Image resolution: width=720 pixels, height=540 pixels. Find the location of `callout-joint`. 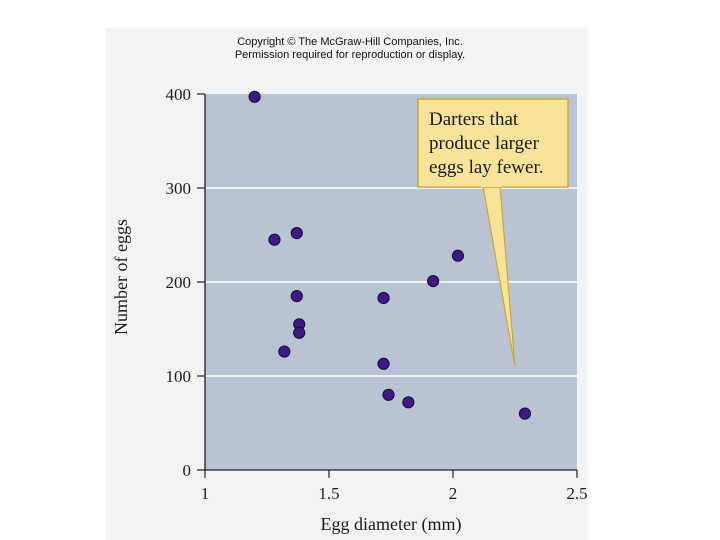

callout-joint is located at coordinates (491, 185).